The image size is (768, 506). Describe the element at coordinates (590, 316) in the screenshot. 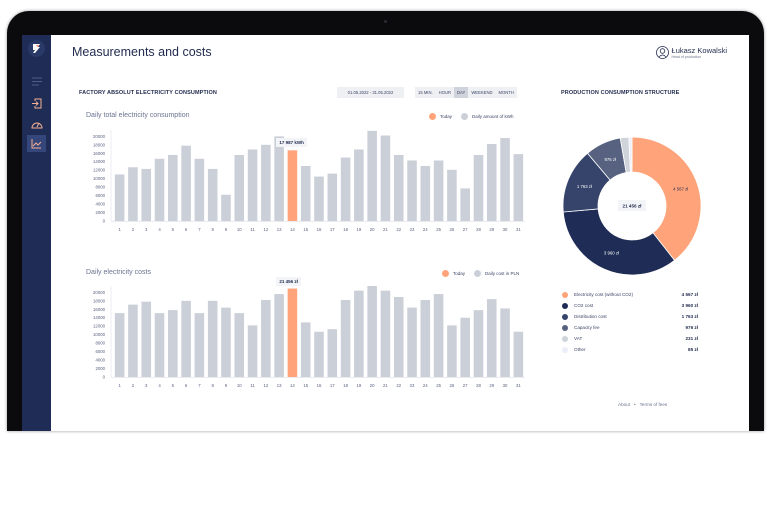

I see `legend-label: Distribution cost` at that location.